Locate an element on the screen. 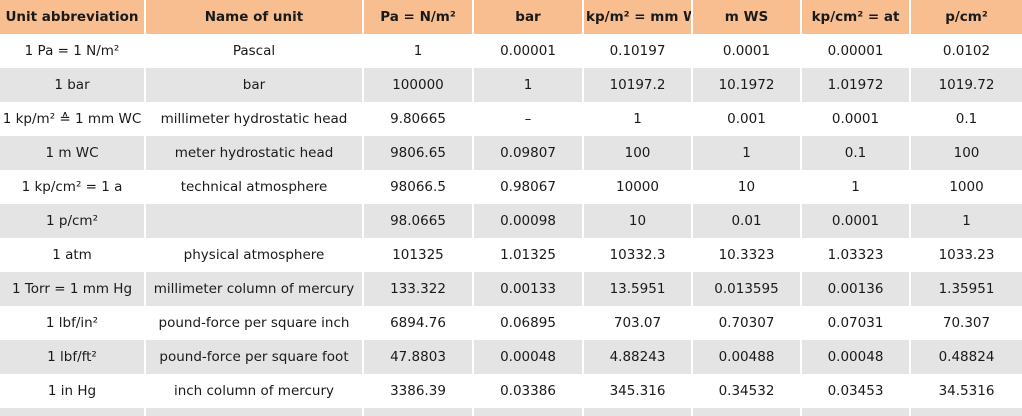 The image size is (1022, 416). cell-pa: 9.80665 is located at coordinates (419, 119).